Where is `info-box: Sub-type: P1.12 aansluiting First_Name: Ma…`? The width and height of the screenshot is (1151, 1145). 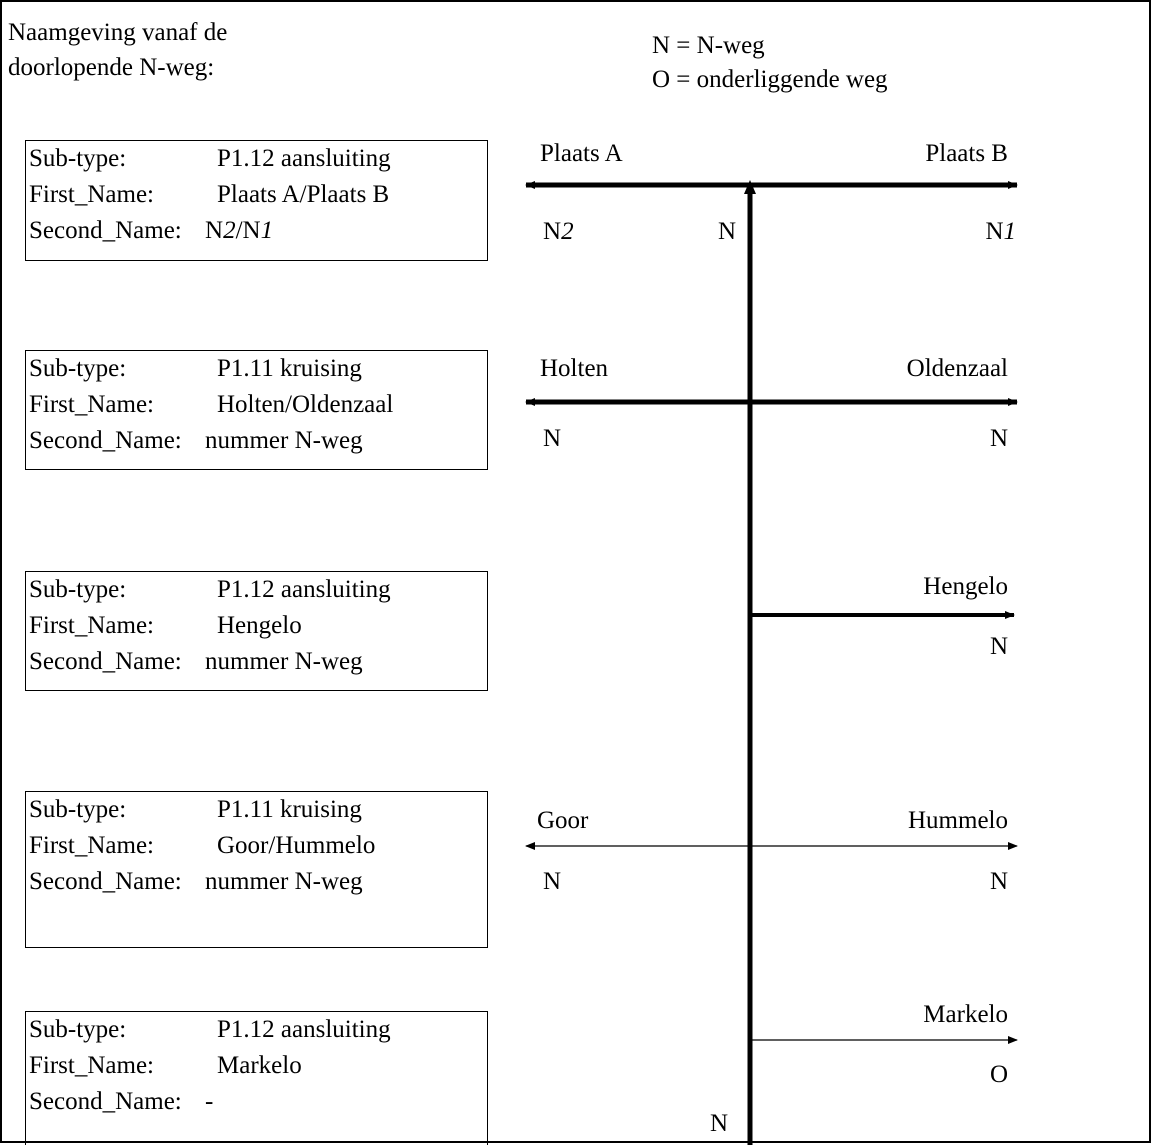
info-box: Sub-type: P1.12 aansluiting First_Name: Ma… is located at coordinates (256, 1078).